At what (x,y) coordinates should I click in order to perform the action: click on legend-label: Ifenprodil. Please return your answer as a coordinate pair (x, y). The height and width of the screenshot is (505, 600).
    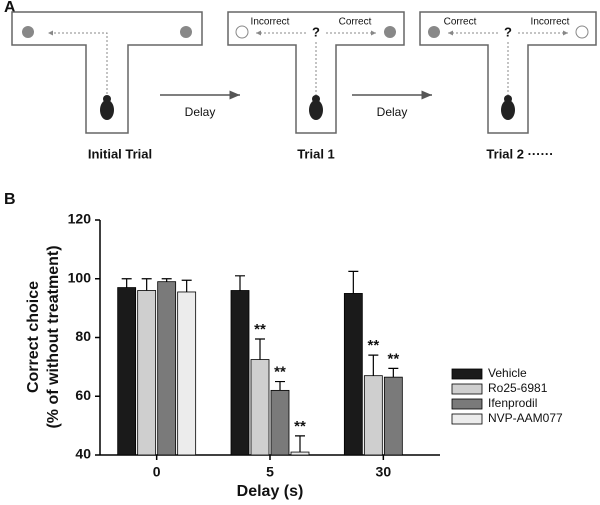
    Looking at the image, I should click on (512, 403).